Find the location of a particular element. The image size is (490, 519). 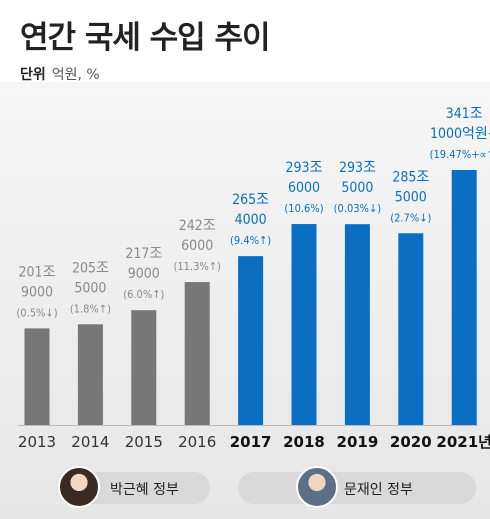

data-label: (9.4%↑) is located at coordinates (250, 240).